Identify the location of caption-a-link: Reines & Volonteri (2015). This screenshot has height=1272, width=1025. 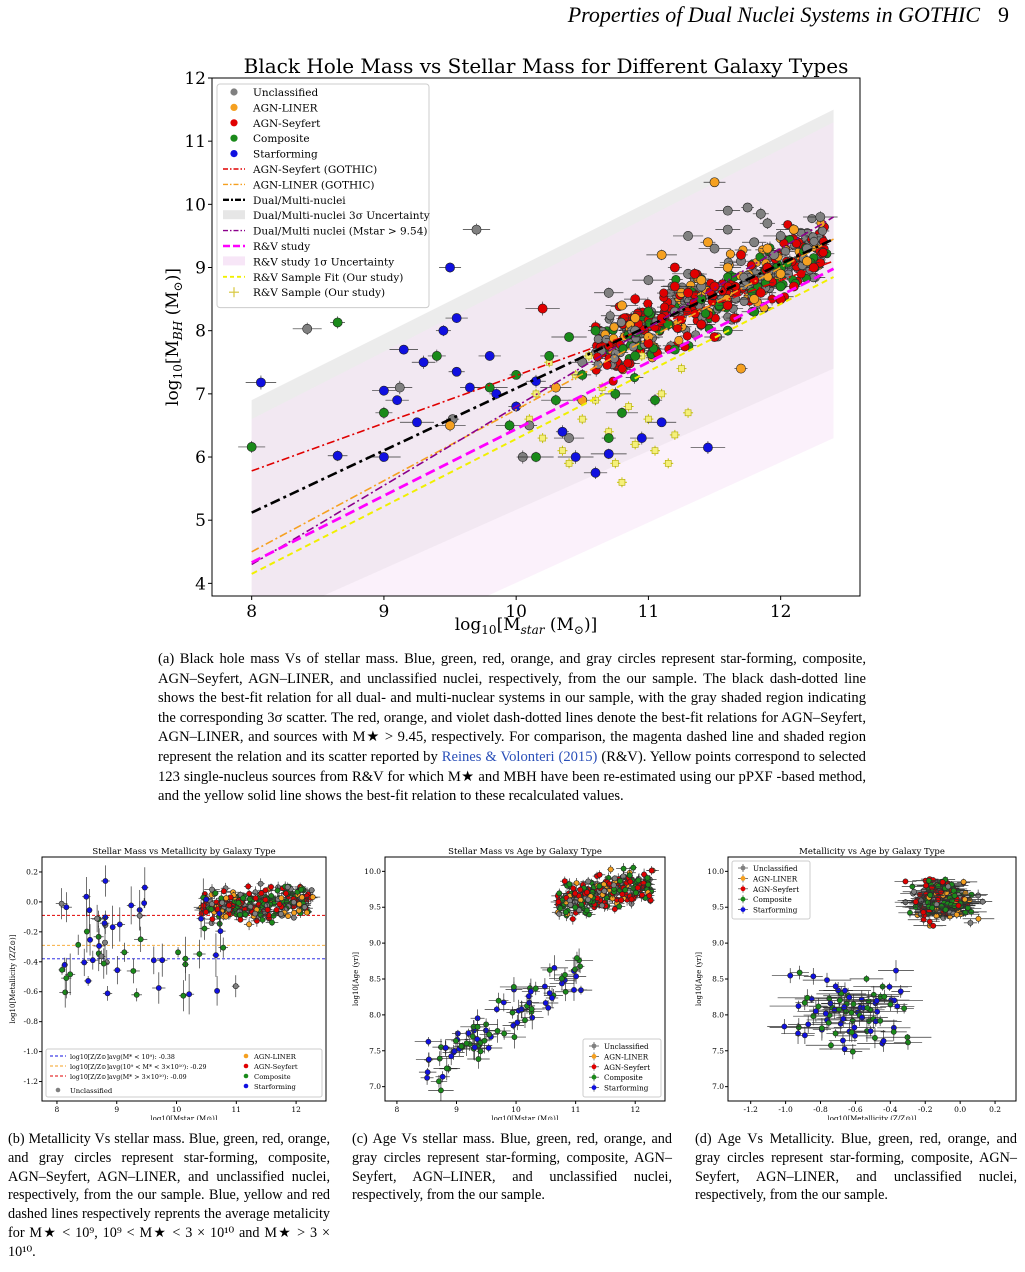
(519, 756).